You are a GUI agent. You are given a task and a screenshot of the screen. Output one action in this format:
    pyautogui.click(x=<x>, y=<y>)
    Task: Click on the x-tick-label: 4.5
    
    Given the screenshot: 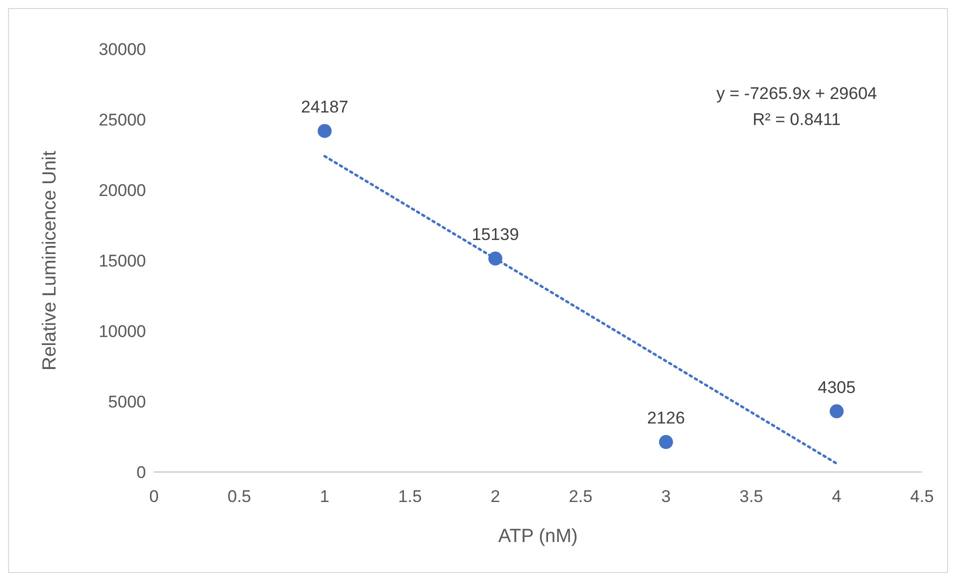 What is the action you would take?
    pyautogui.click(x=922, y=496)
    